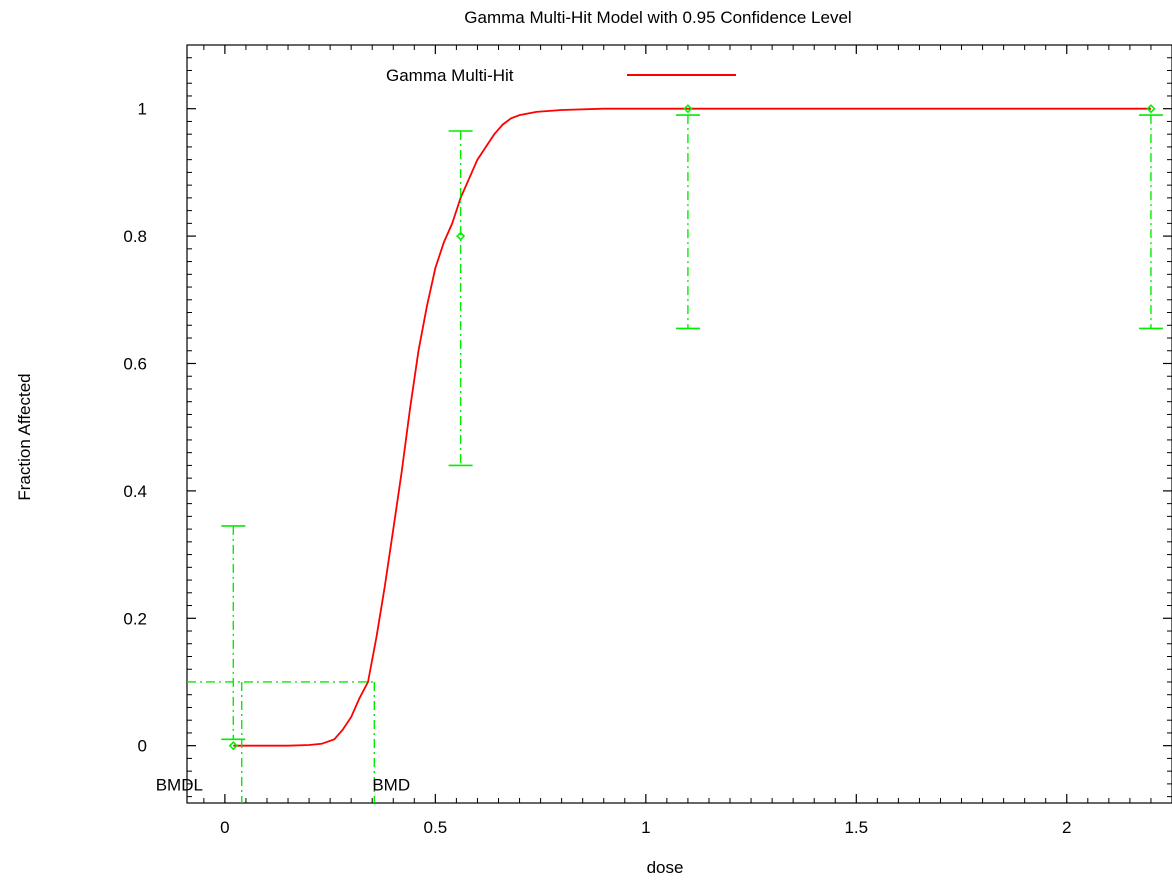 The height and width of the screenshot is (890, 1172). I want to click on x-tick-label: 0.5, so click(436, 827).